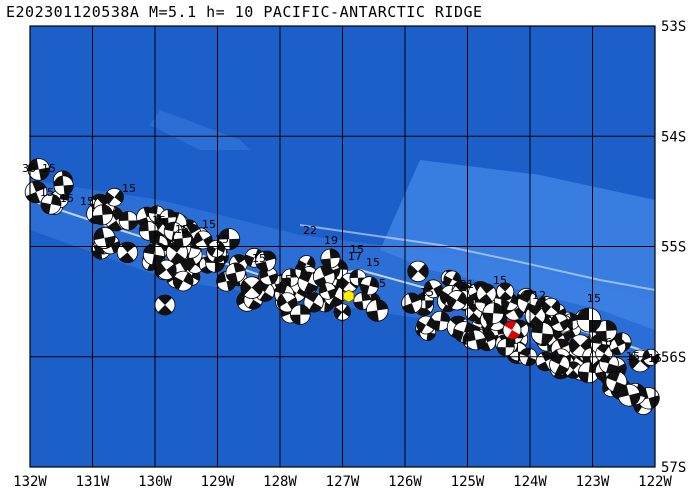  What do you see at coordinates (29, 168) in the screenshot?
I see `depth-label: 36` at bounding box center [29, 168].